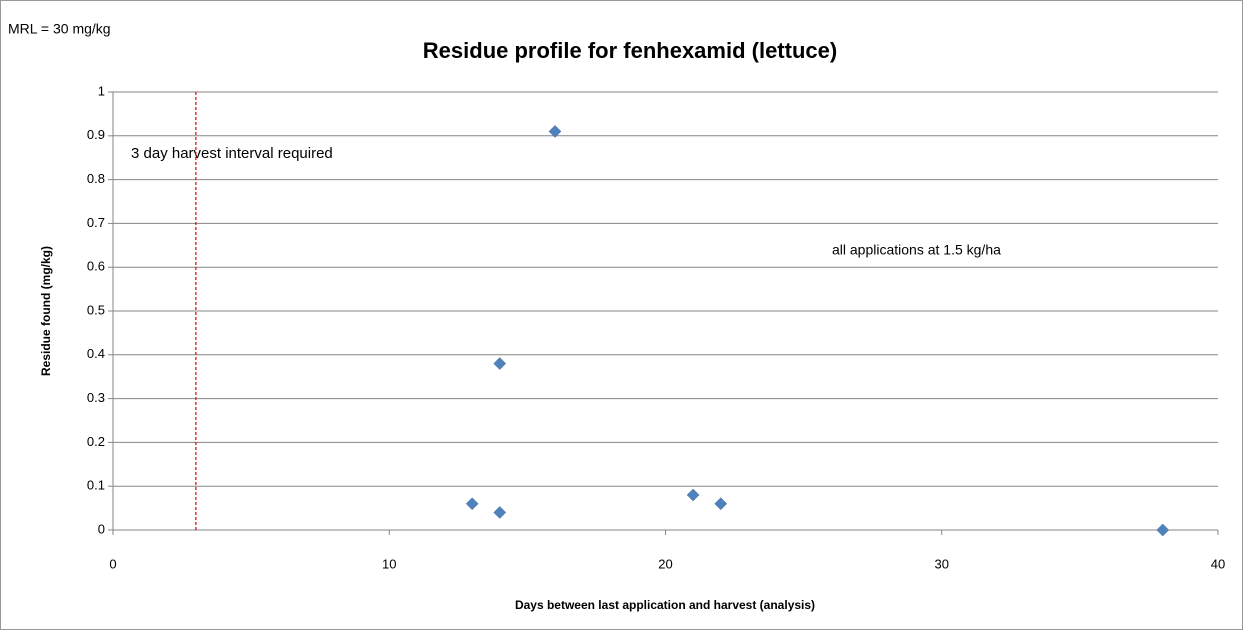 The height and width of the screenshot is (630, 1243). I want to click on y-tick-label: 0.9, so click(96, 134).